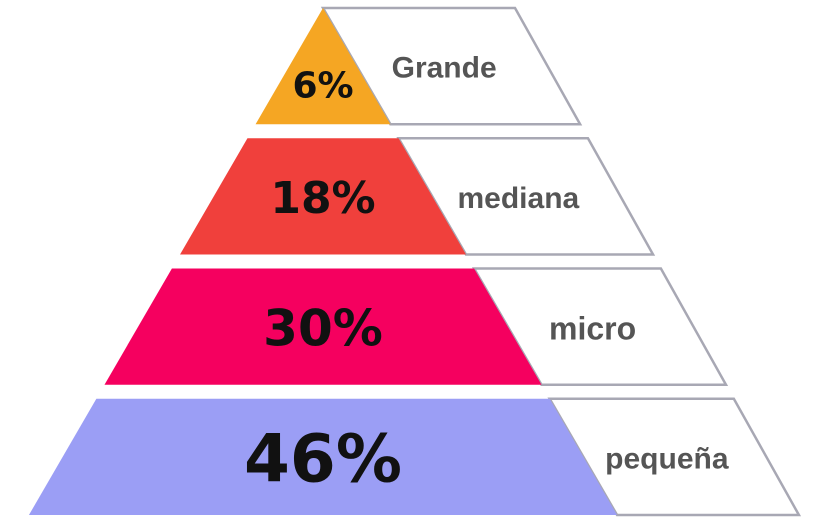 The width and height of the screenshot is (815, 521). I want to click on percent-label: 30%, so click(323, 329).